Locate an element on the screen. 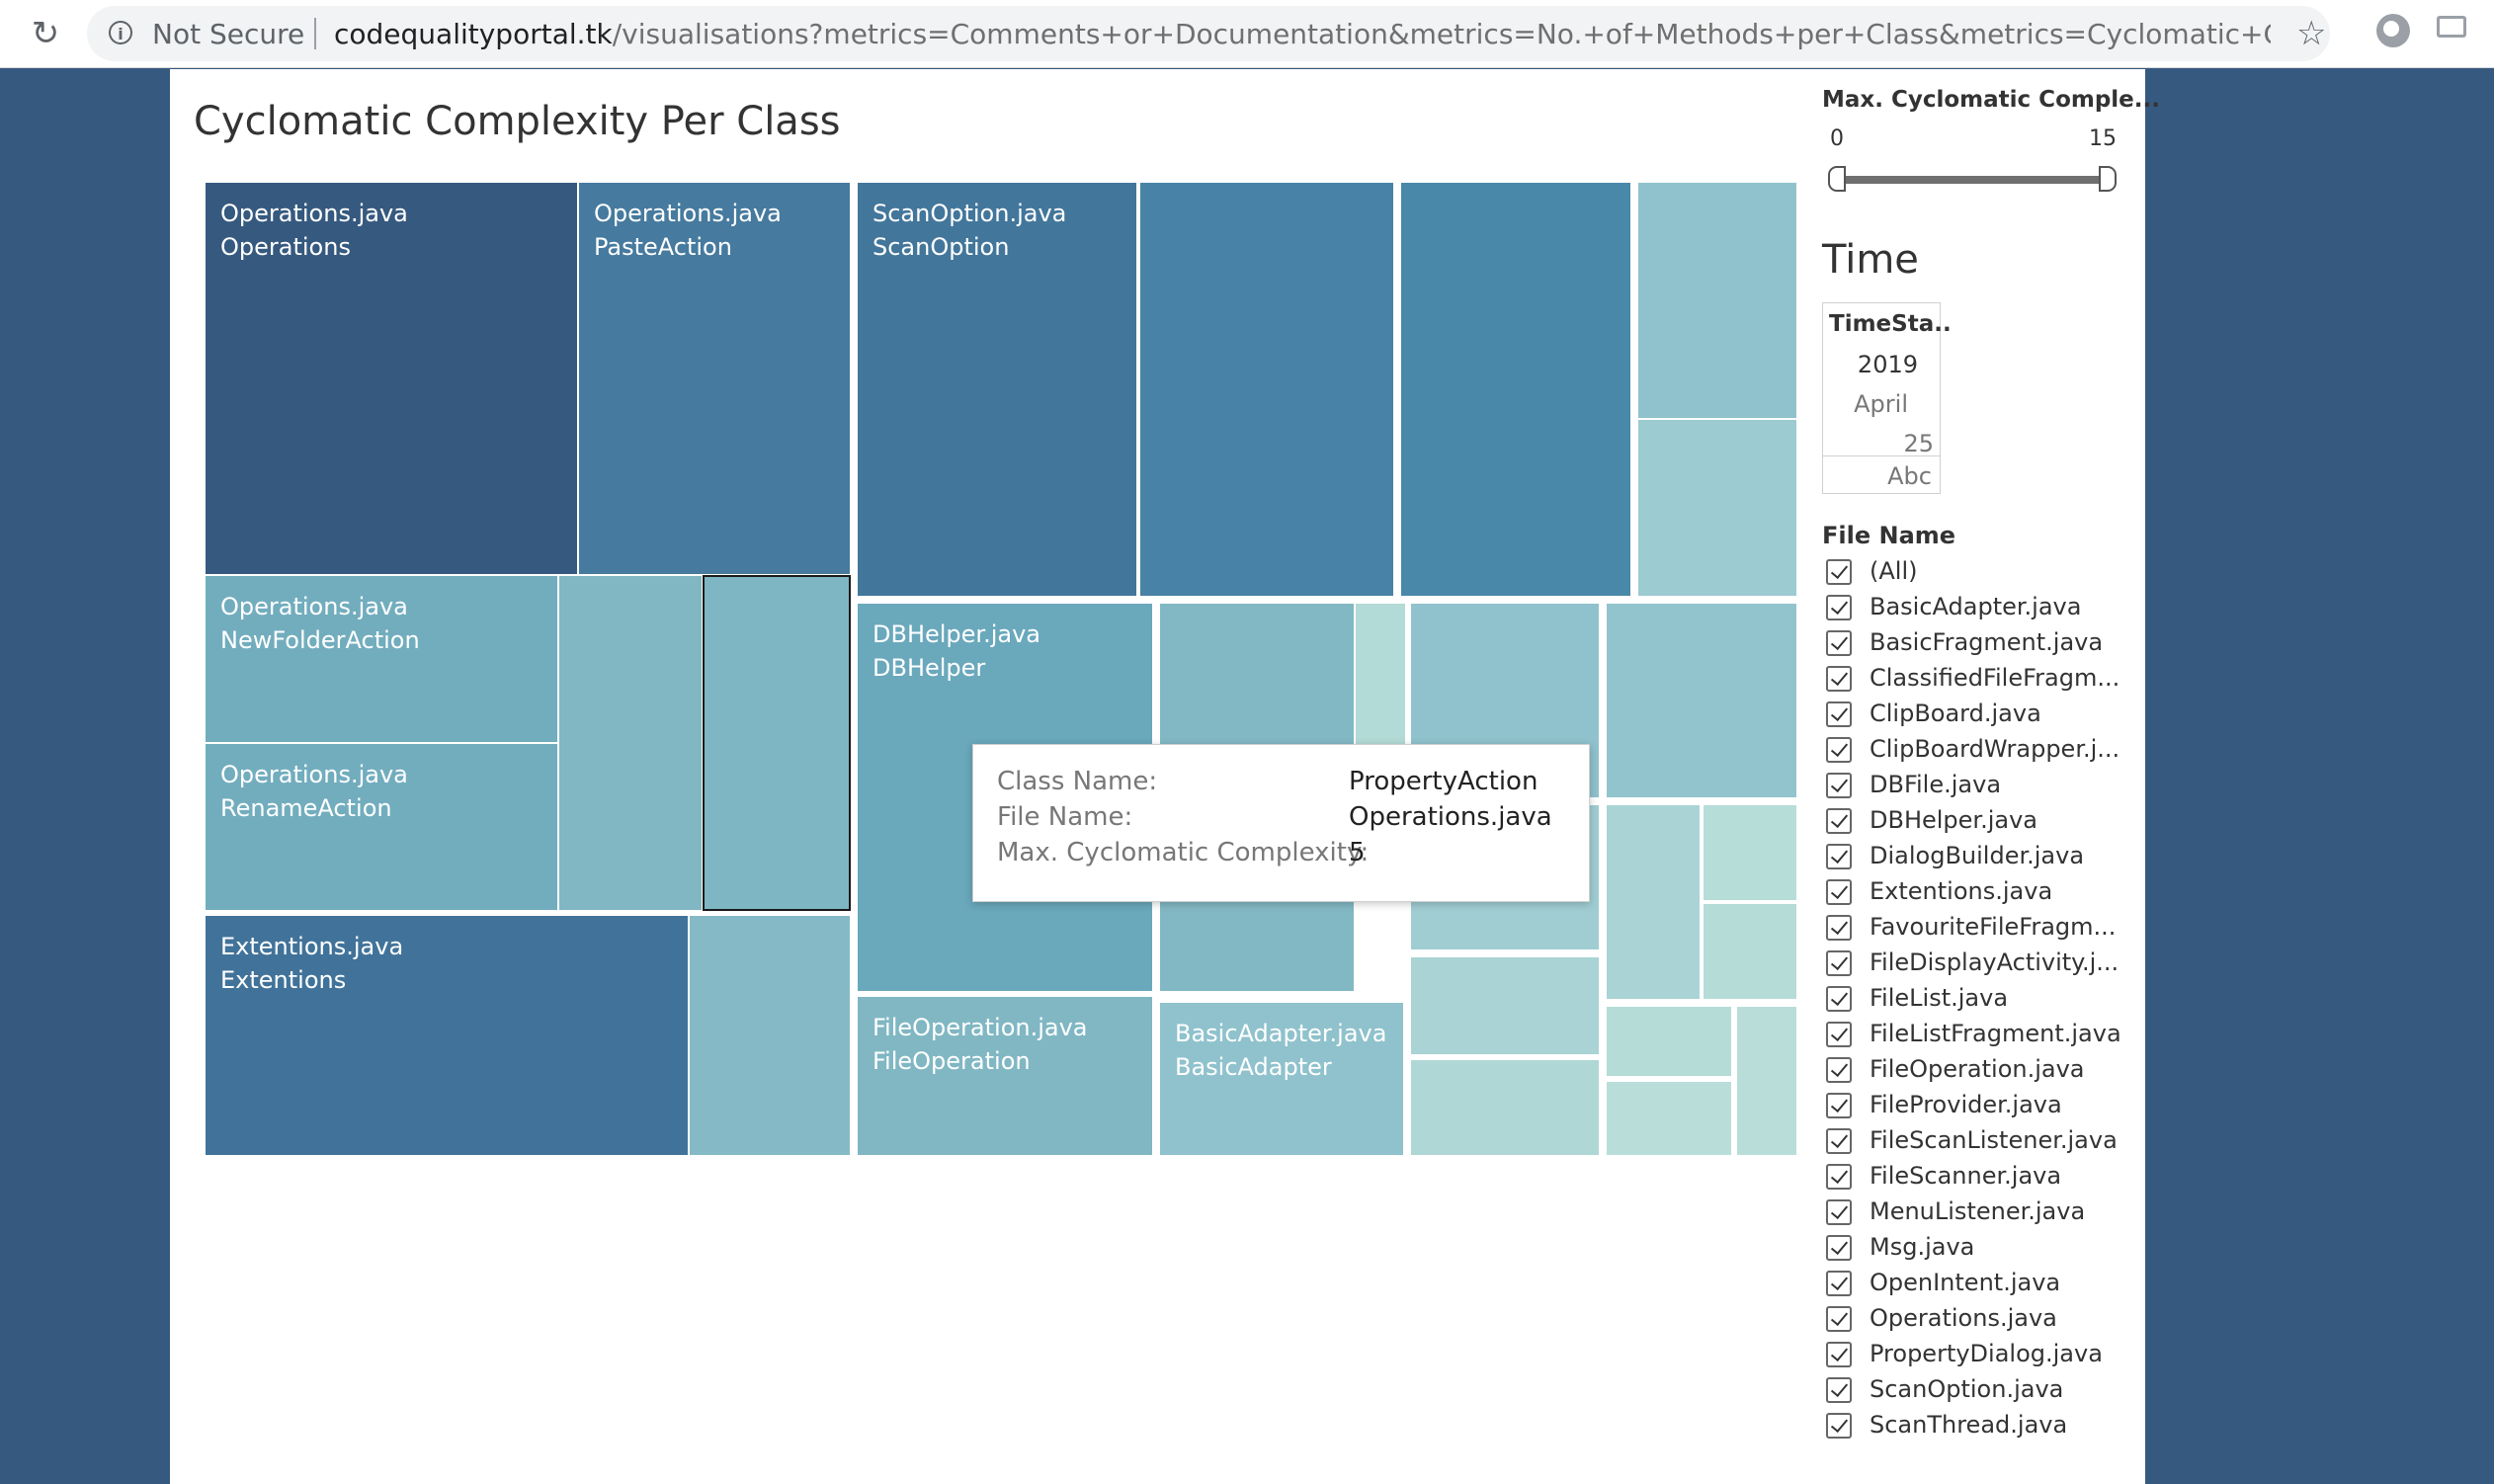 The width and height of the screenshot is (2494, 1484). reload-icon: ↻ is located at coordinates (45, 33).